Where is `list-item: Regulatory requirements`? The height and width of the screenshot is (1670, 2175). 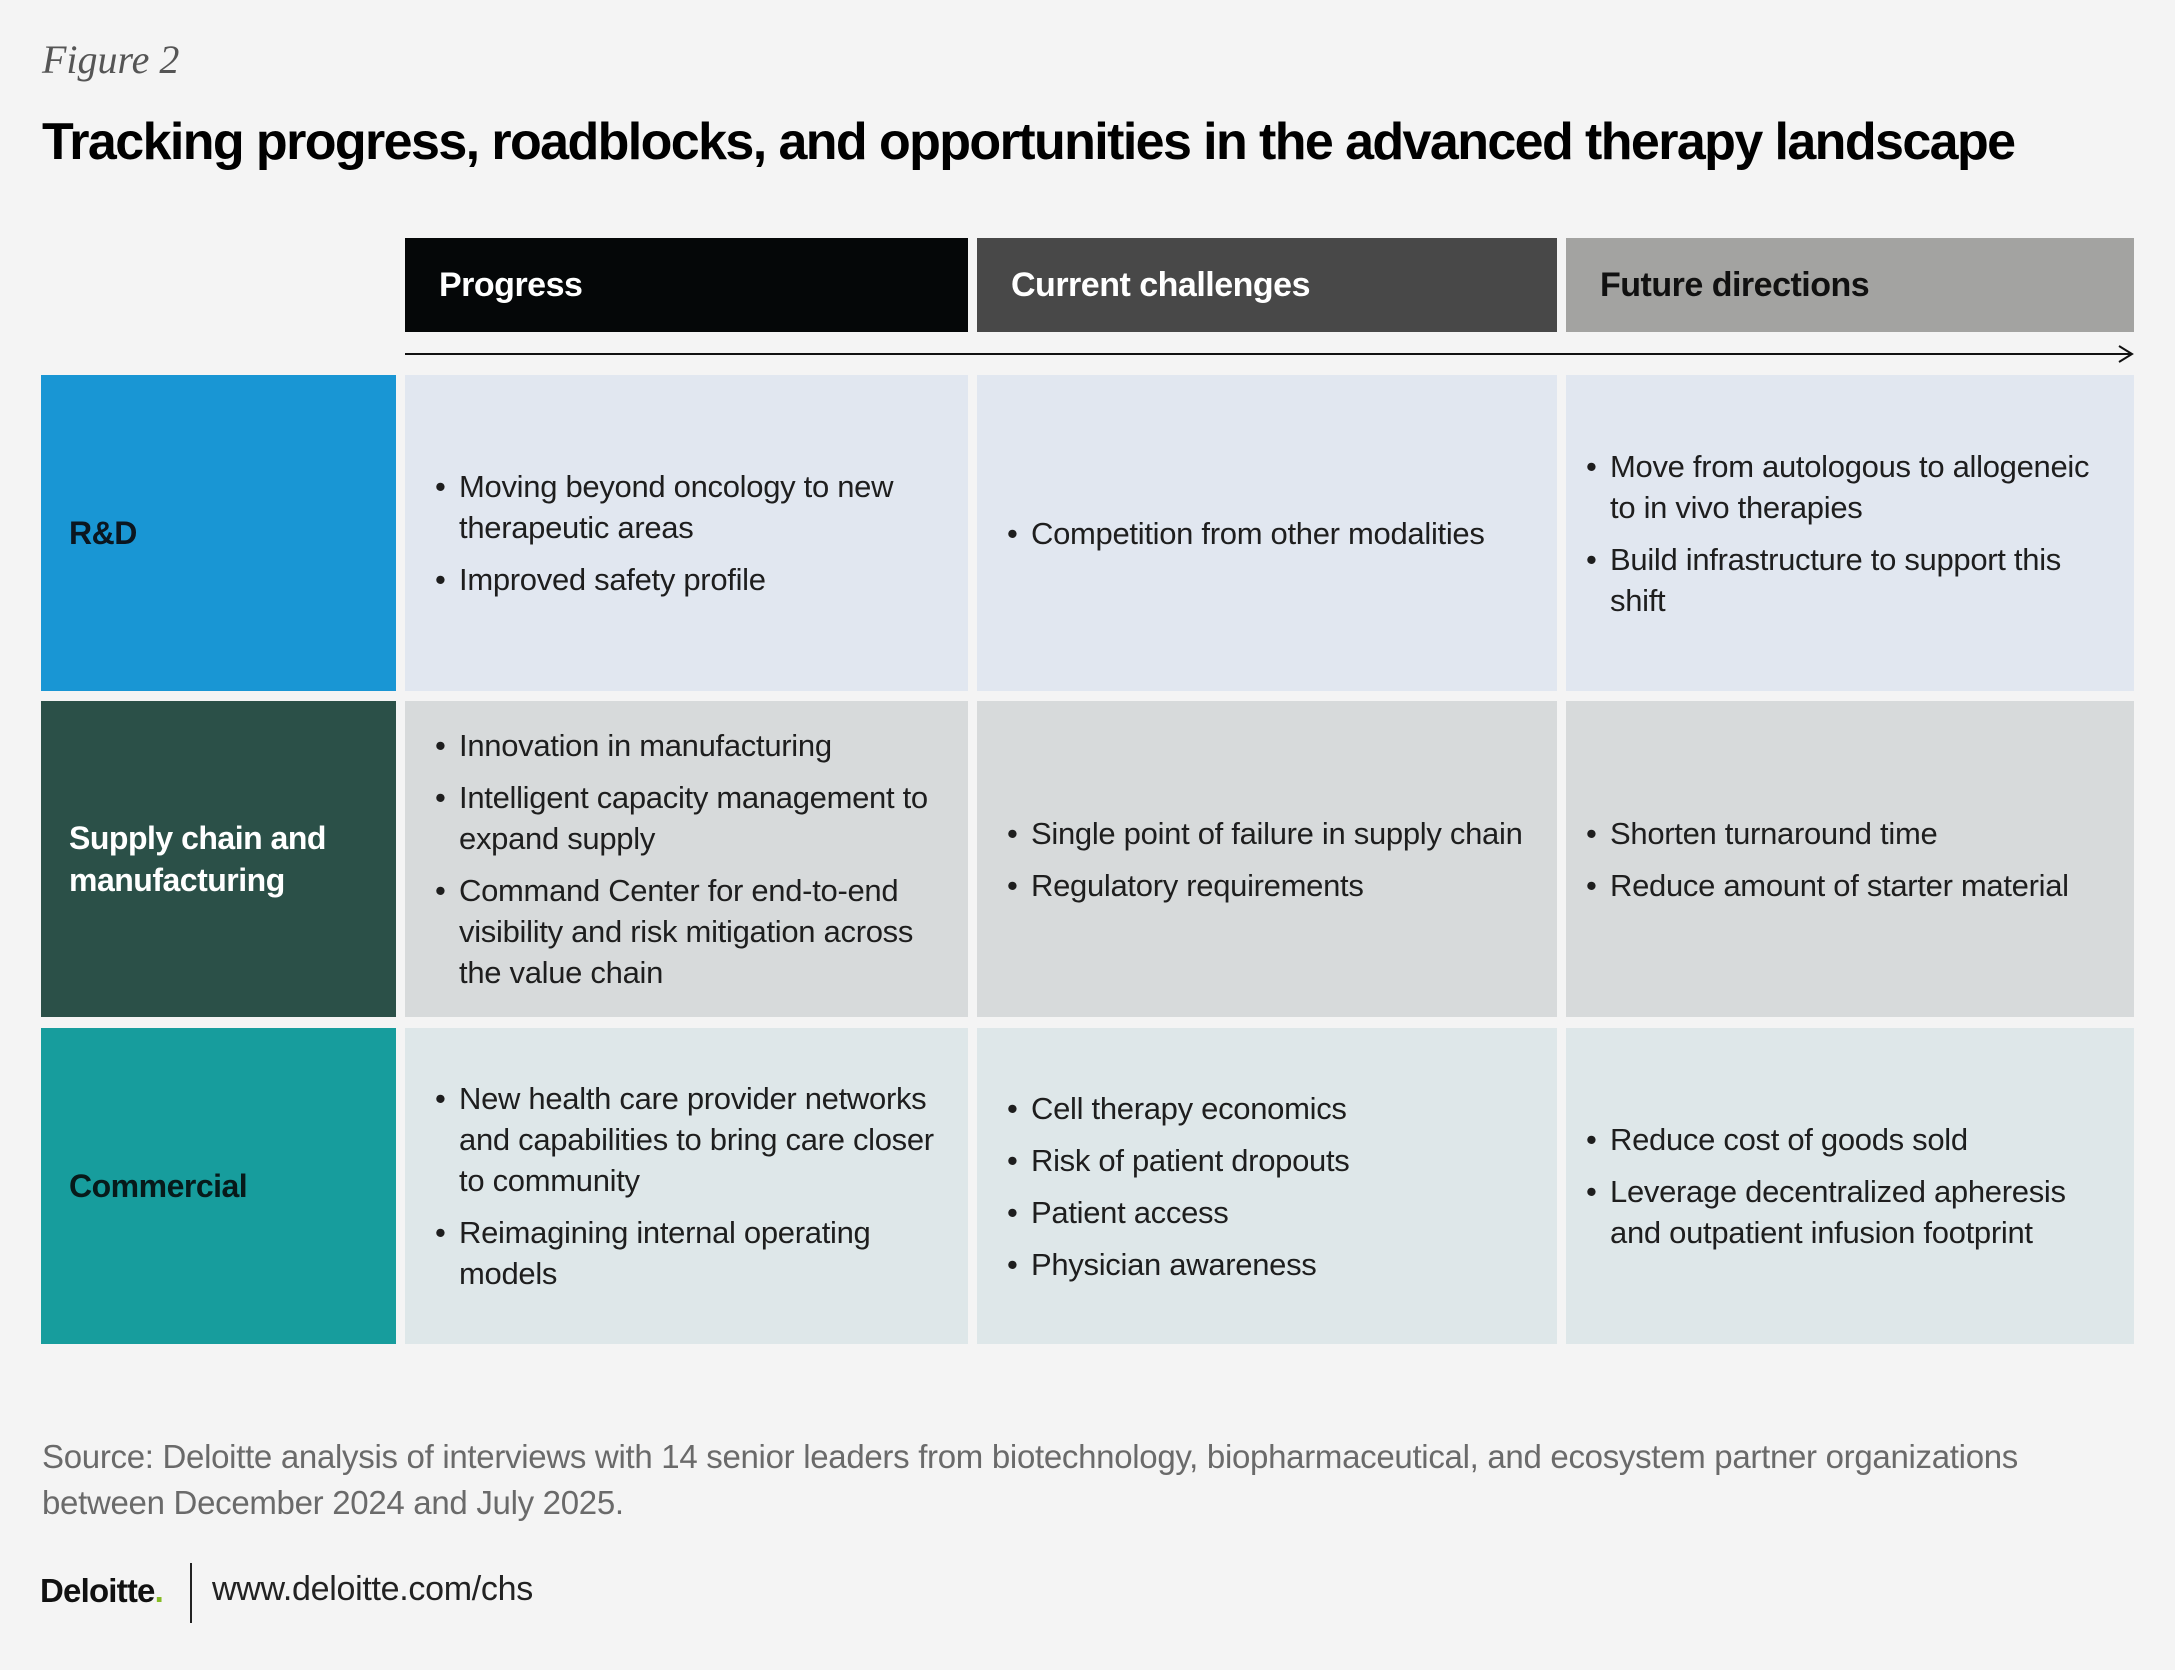
list-item: Regulatory requirements is located at coordinates (1265, 885).